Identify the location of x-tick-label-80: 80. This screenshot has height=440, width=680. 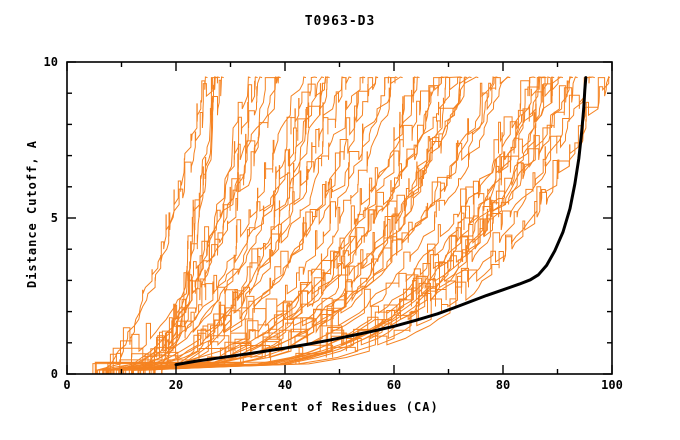
(503, 385).